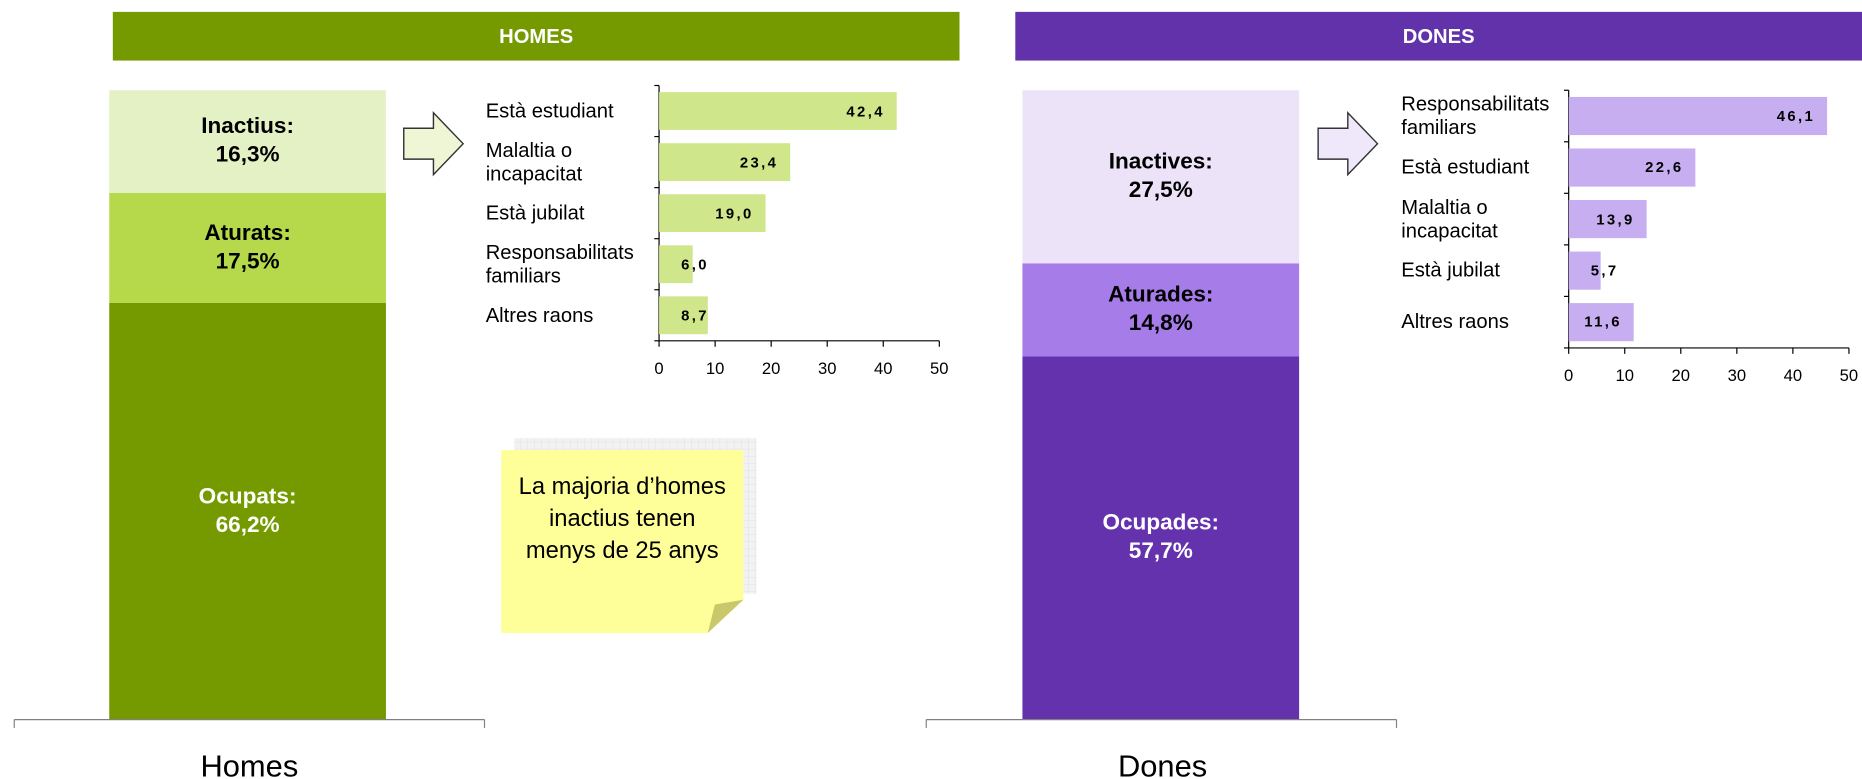 The image size is (1862, 779). What do you see at coordinates (1796, 116) in the screenshot?
I see `value-label: 46,1` at bounding box center [1796, 116].